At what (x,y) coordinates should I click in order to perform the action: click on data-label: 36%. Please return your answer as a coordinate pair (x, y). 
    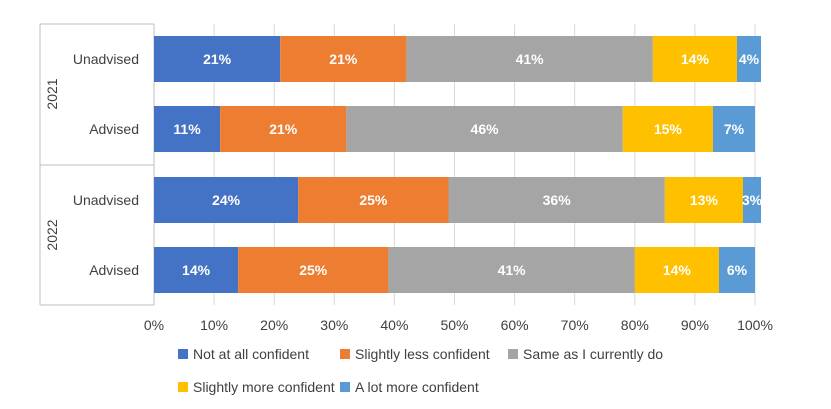
    Looking at the image, I should click on (557, 200).